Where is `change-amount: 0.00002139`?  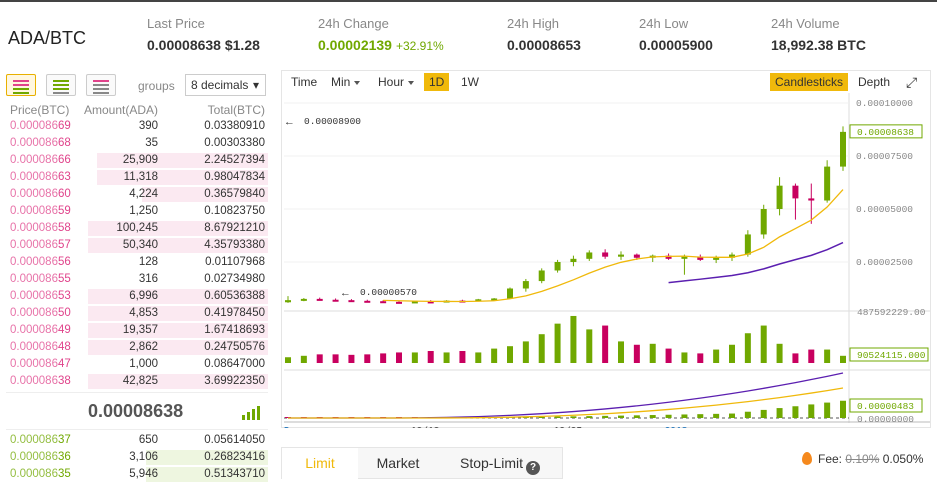
change-amount: 0.00002139 is located at coordinates (355, 45).